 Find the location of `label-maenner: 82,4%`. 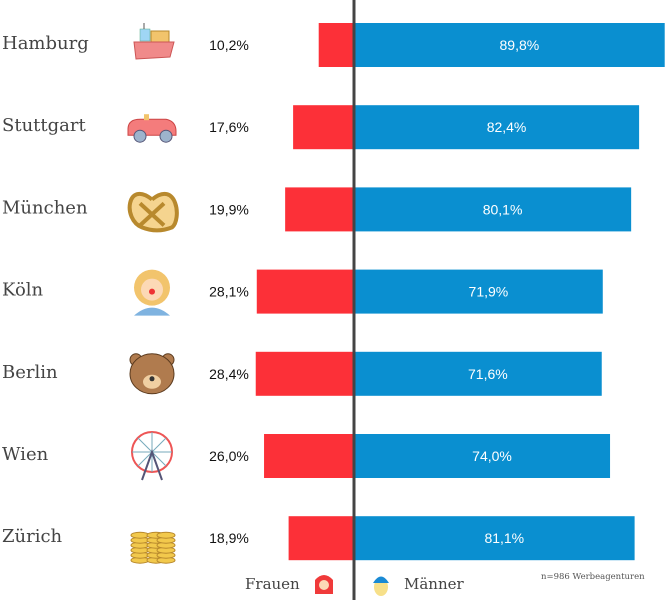

label-maenner: 82,4% is located at coordinates (507, 127).